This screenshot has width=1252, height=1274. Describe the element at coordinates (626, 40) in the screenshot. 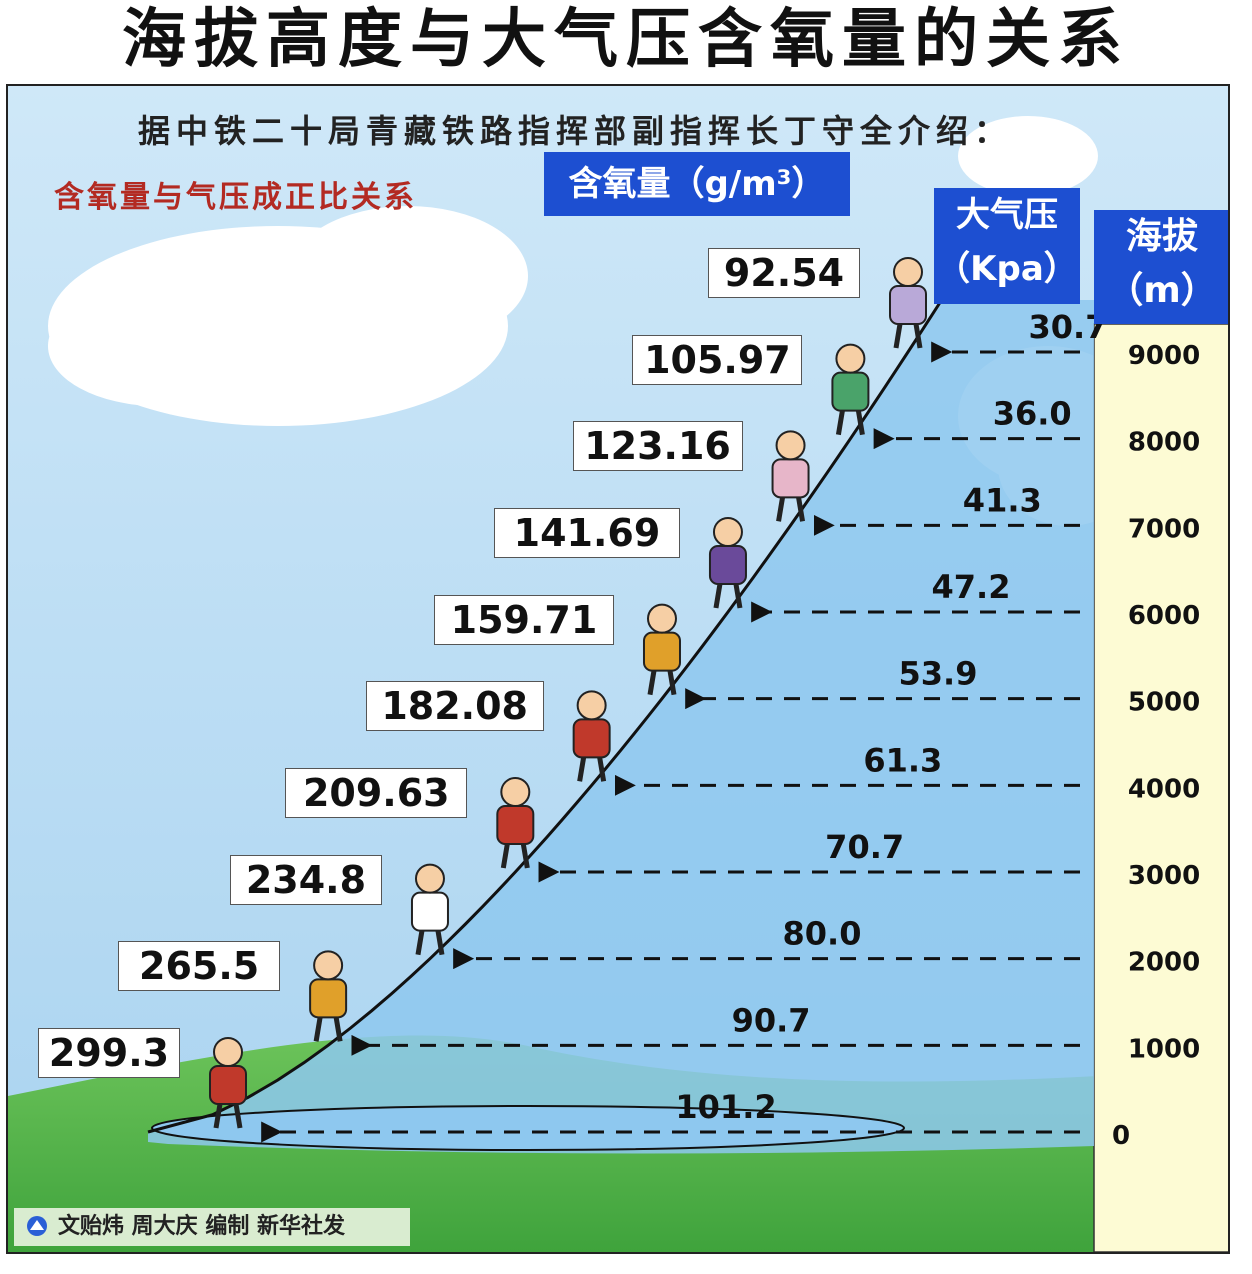

I see `page-title: 海拔高度与大气压含氧量的关系` at that location.